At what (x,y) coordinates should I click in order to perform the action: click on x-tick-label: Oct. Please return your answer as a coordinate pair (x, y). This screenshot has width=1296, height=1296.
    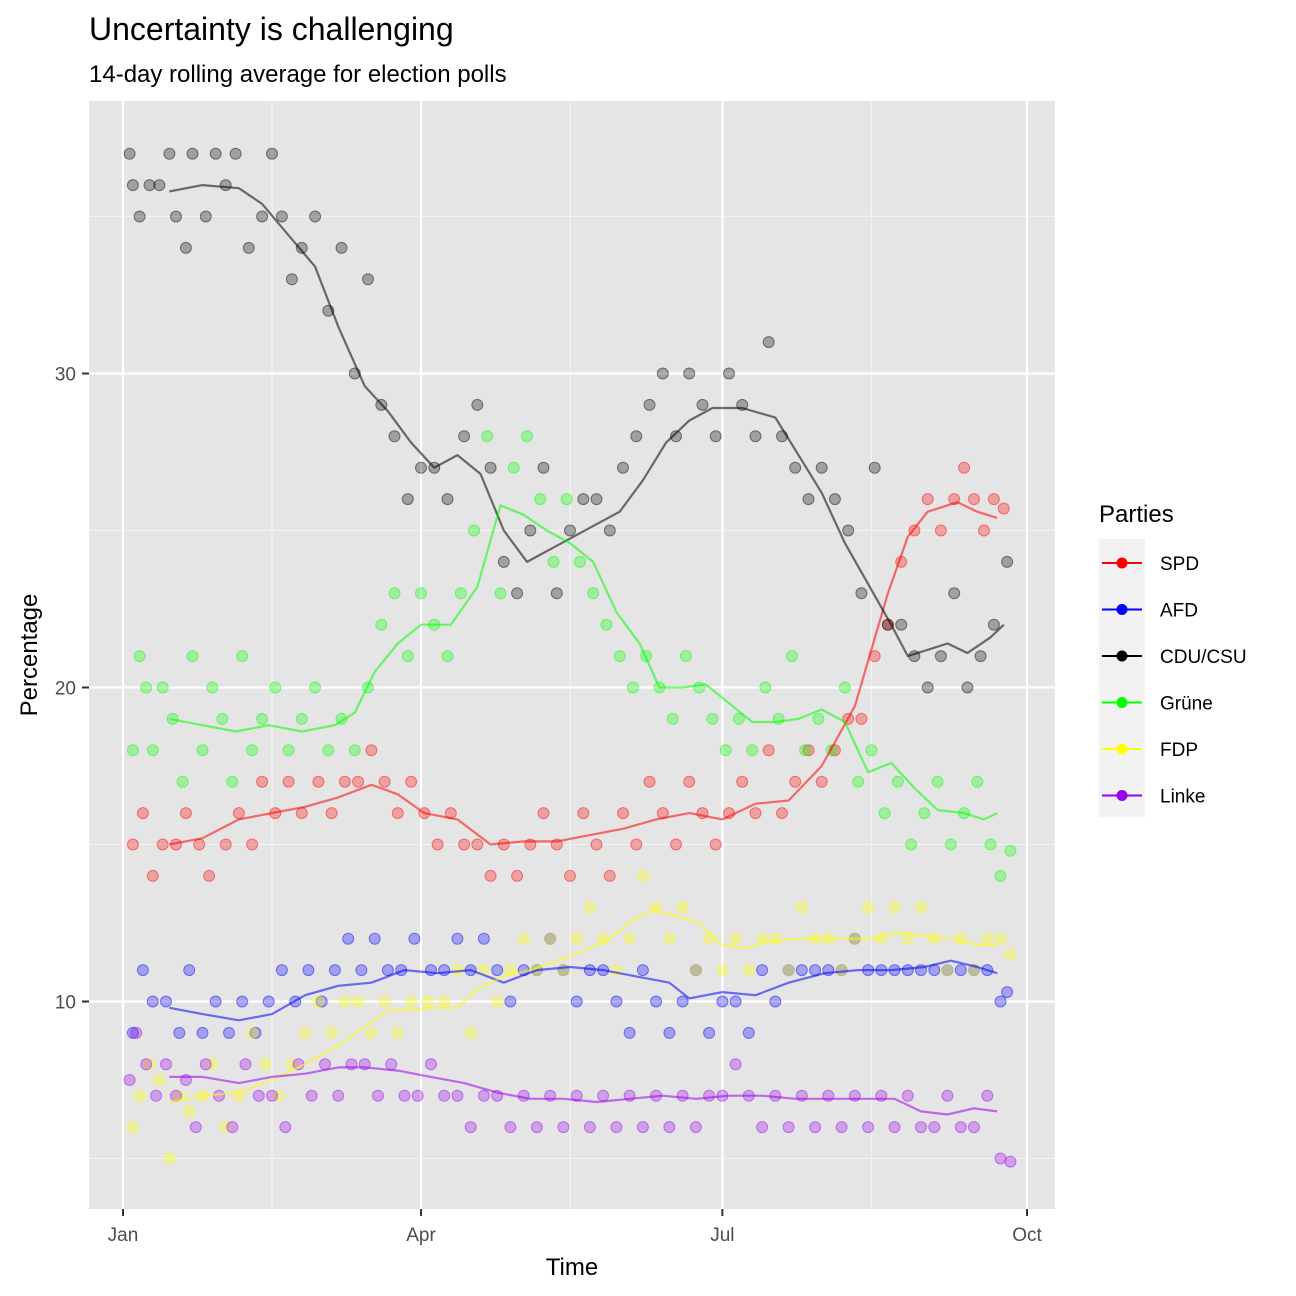
    Looking at the image, I should click on (1027, 1235).